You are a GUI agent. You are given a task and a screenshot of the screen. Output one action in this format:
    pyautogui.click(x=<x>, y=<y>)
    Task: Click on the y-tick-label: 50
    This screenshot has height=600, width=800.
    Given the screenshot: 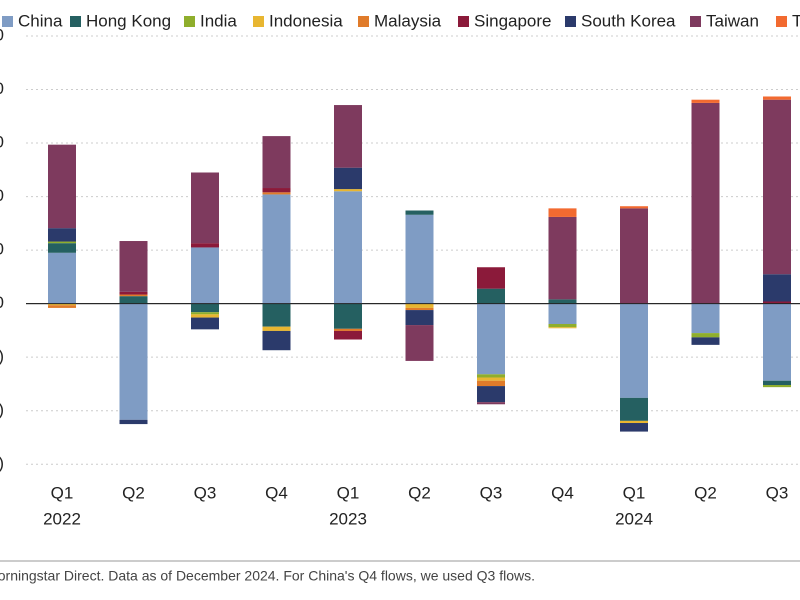 What is the action you would take?
    pyautogui.click(x=2, y=34)
    